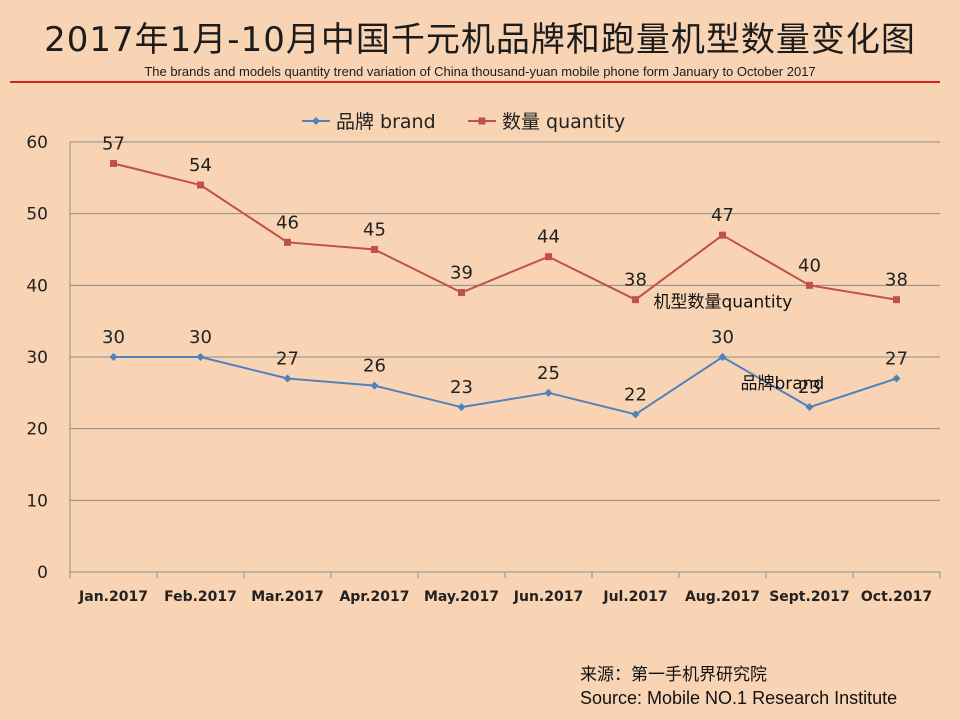  What do you see at coordinates (463, 122) in the screenshot?
I see `chart-legend: 品牌 brand 数量 quantity` at bounding box center [463, 122].